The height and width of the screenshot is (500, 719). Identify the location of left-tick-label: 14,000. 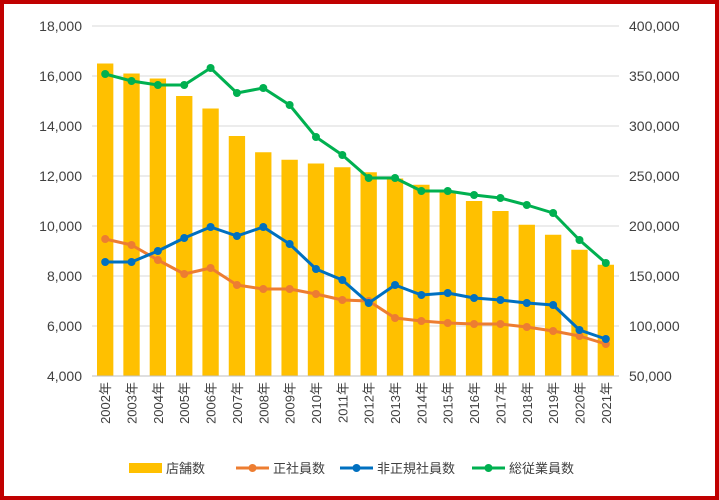
(60, 126).